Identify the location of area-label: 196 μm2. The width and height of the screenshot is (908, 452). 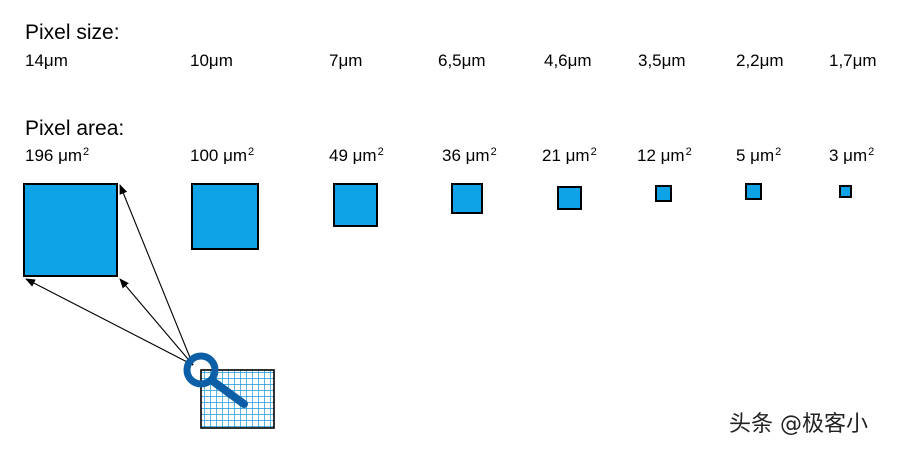
(57, 156).